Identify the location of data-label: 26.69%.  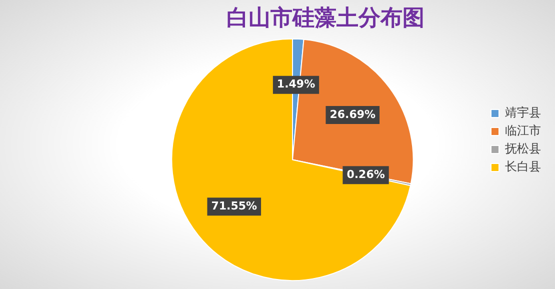
(353, 114).